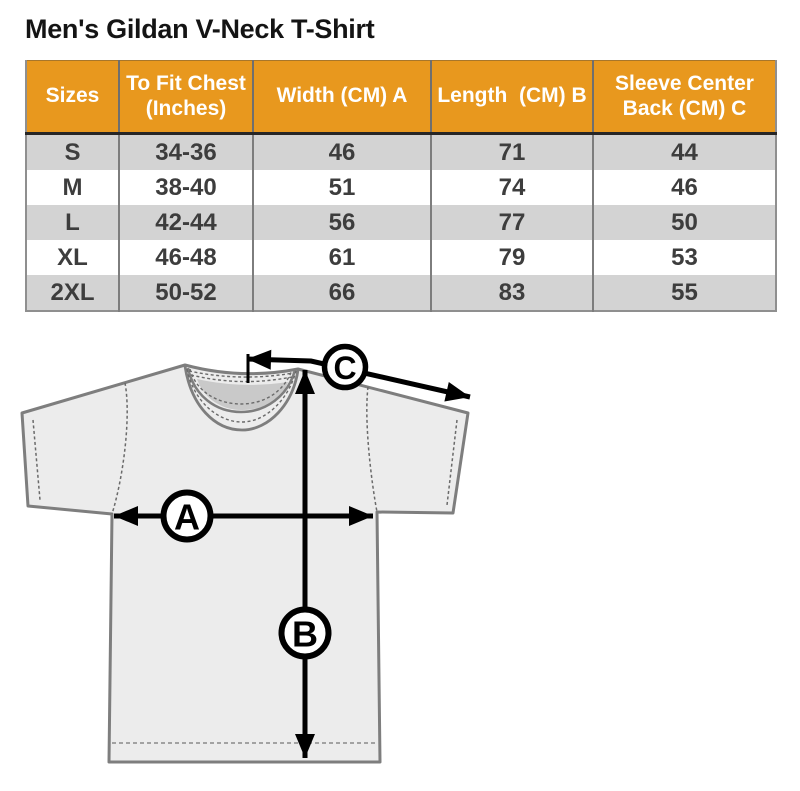  Describe the element at coordinates (72, 293) in the screenshot. I see `cell-size: 2XL` at that location.